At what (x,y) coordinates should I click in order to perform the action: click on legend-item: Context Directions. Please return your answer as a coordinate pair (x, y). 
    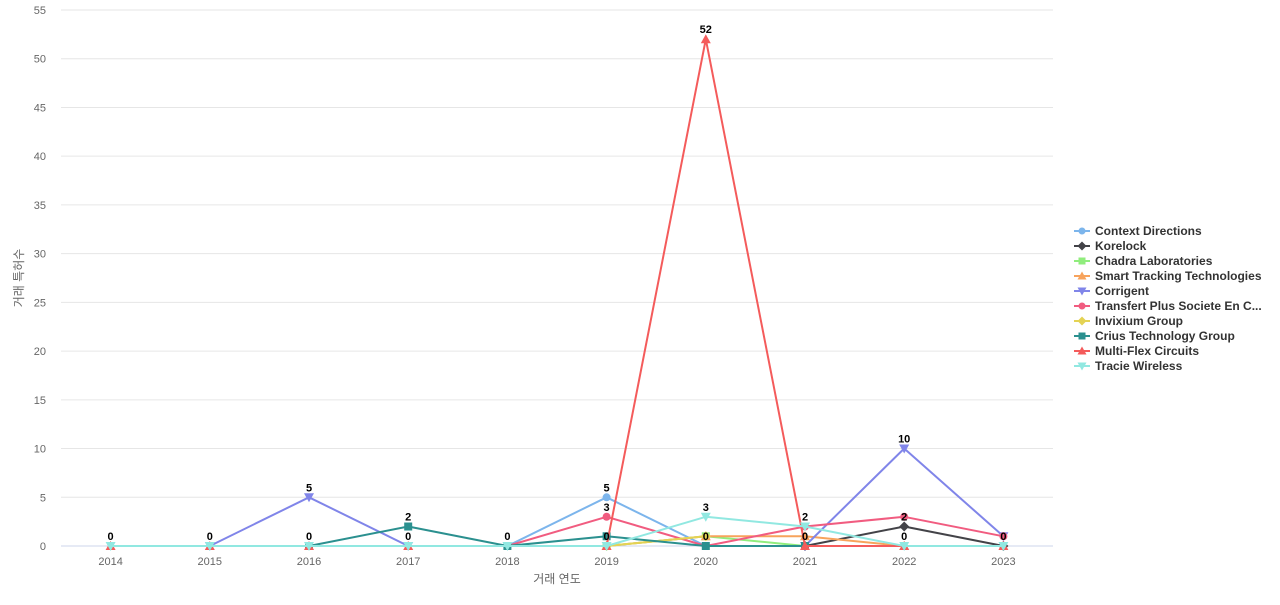
    Looking at the image, I should click on (1138, 231).